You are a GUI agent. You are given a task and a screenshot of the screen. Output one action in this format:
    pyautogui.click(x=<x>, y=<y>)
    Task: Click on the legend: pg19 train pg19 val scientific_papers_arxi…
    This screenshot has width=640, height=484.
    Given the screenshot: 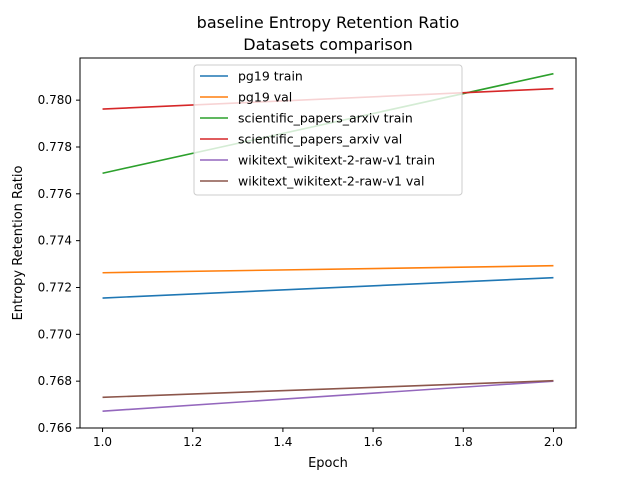 What is the action you would take?
    pyautogui.click(x=328, y=130)
    